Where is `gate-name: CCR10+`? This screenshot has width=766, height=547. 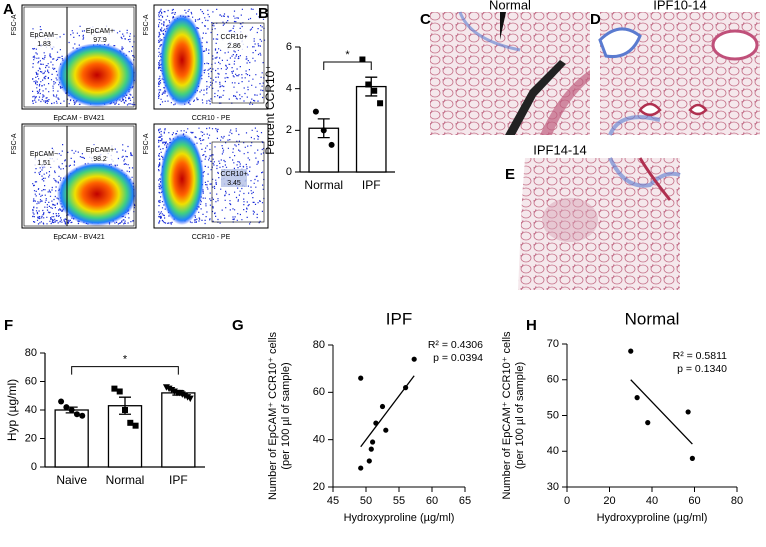
gate-name: CCR10+ is located at coordinates (233, 174).